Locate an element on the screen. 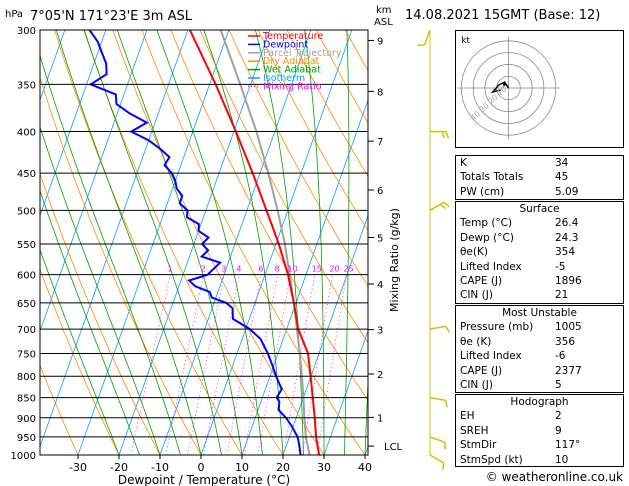 The height and width of the screenshot is (486, 629). km-tick-label: 5 is located at coordinates (380, 238).